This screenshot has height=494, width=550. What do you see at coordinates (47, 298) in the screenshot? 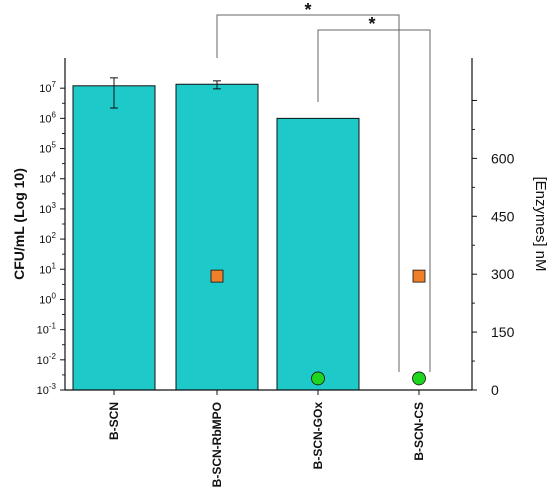
I see `left-axis-tick-label: 10⁰` at bounding box center [47, 298].